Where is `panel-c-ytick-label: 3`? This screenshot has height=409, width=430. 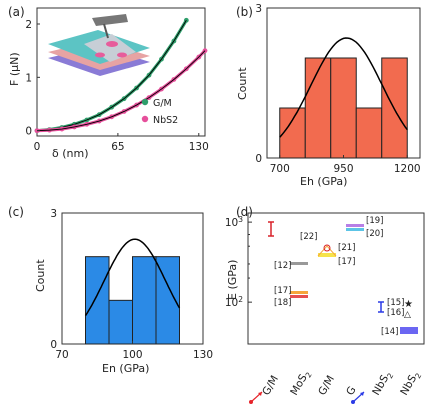 panel-c-ytick-label: 3 is located at coordinates (53, 214).